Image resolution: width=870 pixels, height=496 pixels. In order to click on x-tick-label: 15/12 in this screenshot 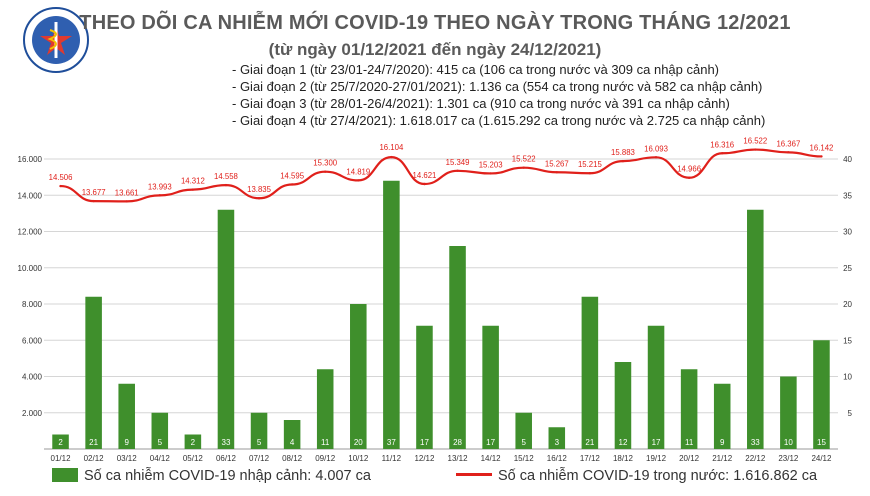, I will do `click(524, 458)`.